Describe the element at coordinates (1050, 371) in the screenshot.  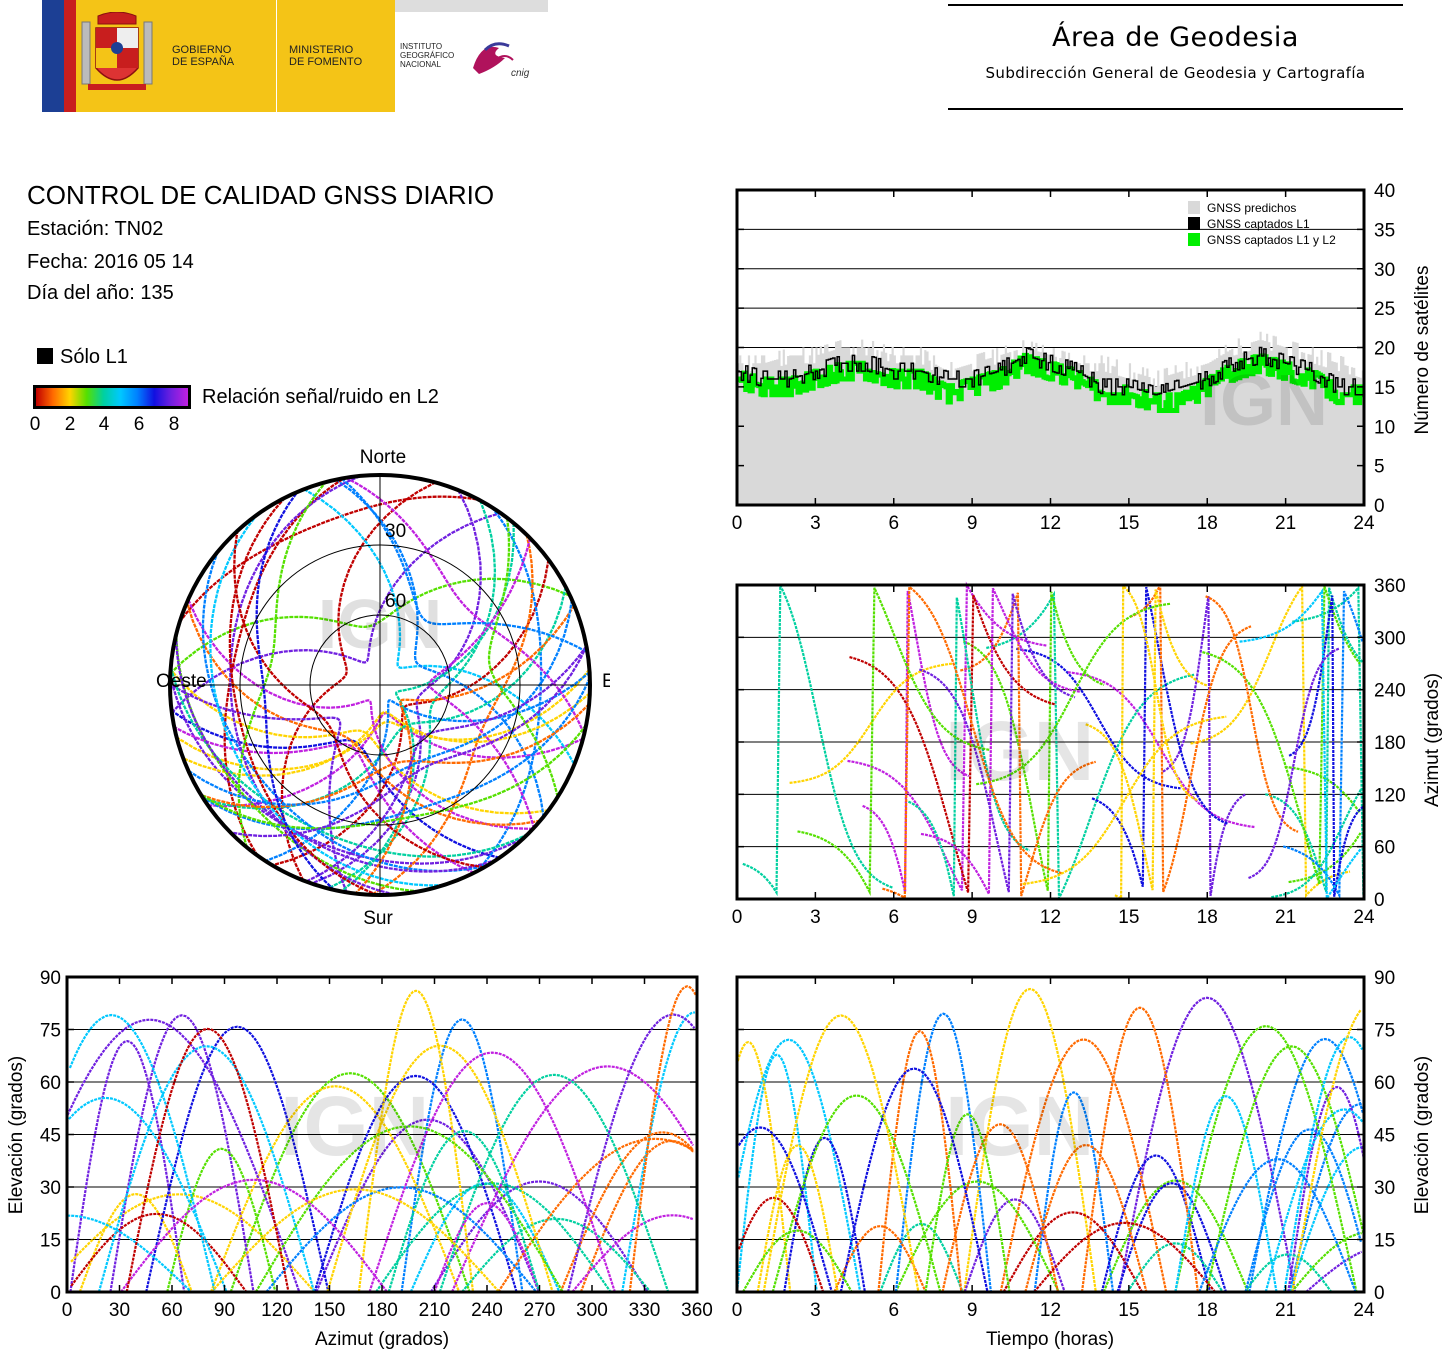
I see `series-l1-line` at that location.